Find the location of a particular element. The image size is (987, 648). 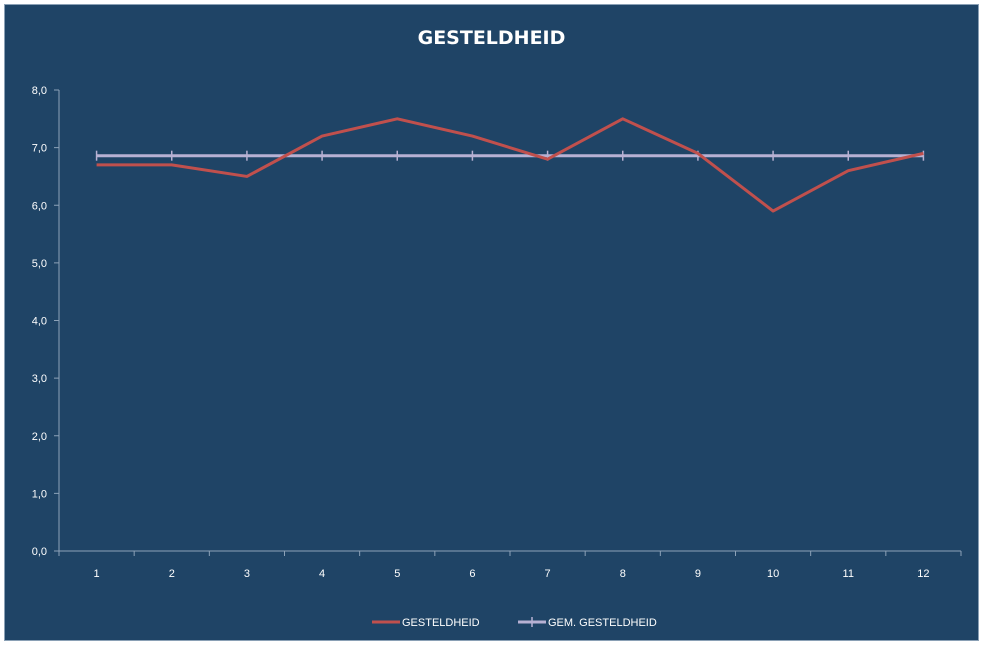

legend-label: GESTELDHEID is located at coordinates (441, 623).